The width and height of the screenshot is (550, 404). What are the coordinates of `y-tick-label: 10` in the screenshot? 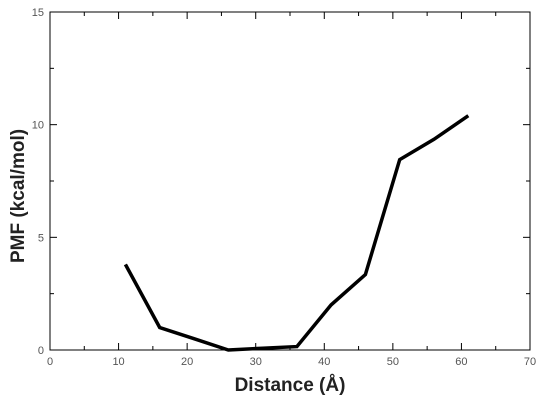 It's located at (38, 126).